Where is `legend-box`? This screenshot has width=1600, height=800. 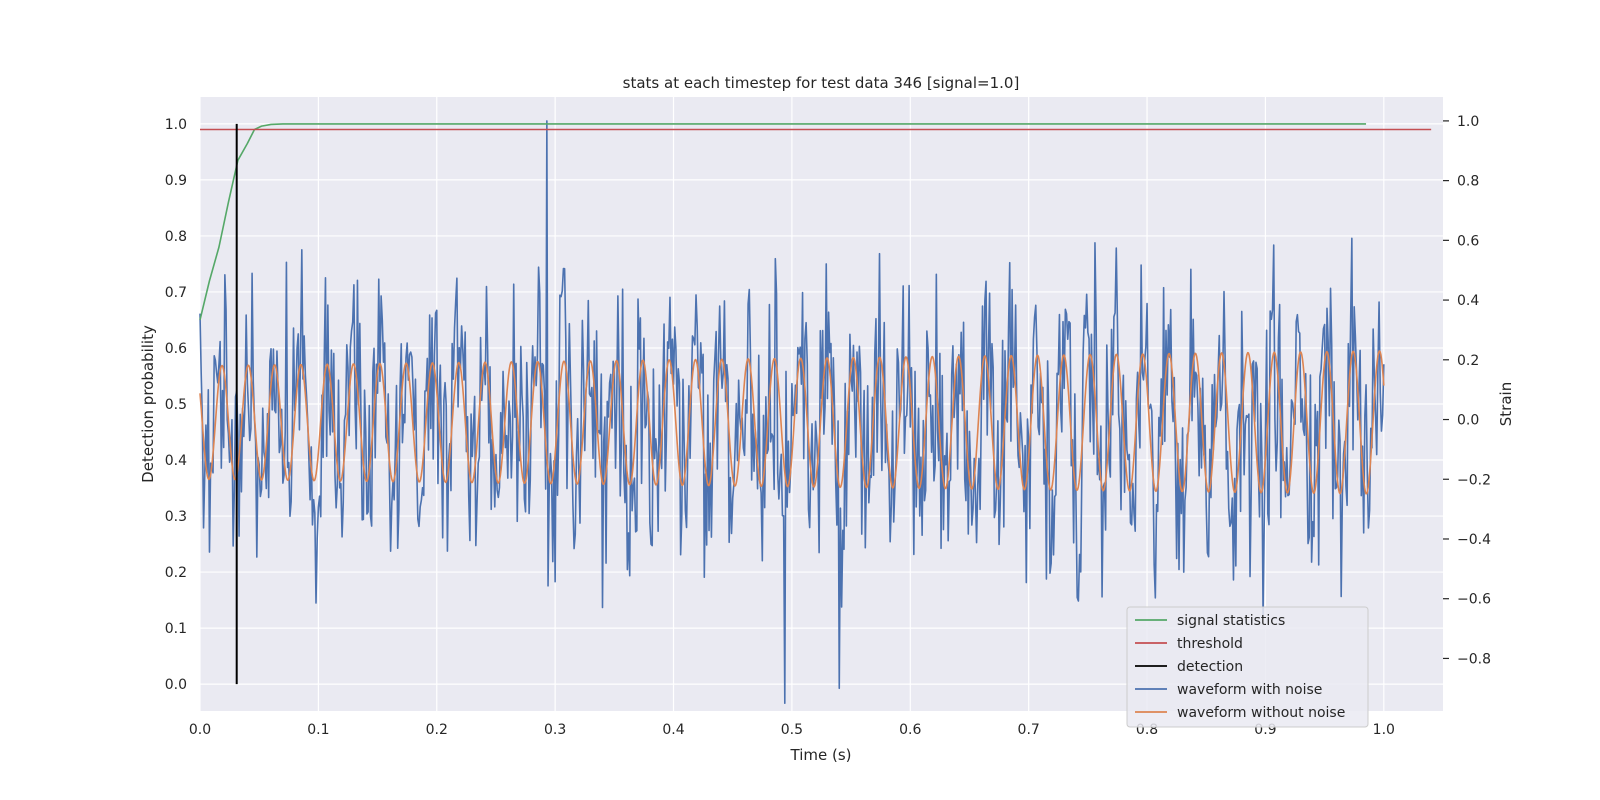
legend-box is located at coordinates (1247, 667).